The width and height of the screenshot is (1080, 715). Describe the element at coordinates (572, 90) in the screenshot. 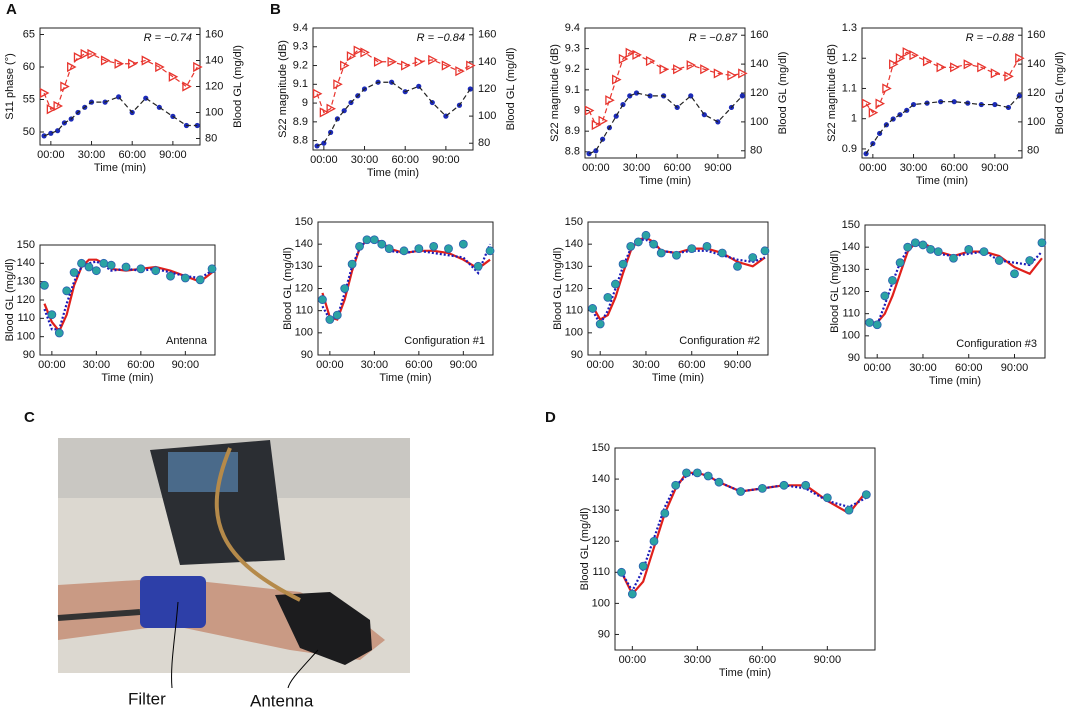

I see `y-tick-label: 9.1` at that location.